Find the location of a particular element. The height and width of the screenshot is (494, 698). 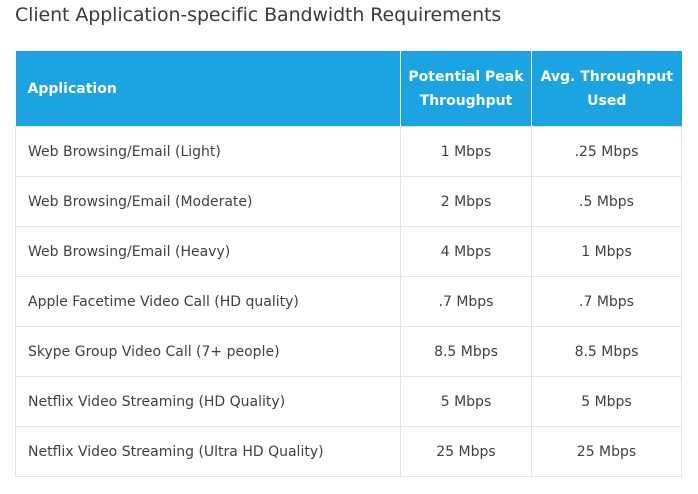

cell-peak: 2 Mbps is located at coordinates (466, 201).